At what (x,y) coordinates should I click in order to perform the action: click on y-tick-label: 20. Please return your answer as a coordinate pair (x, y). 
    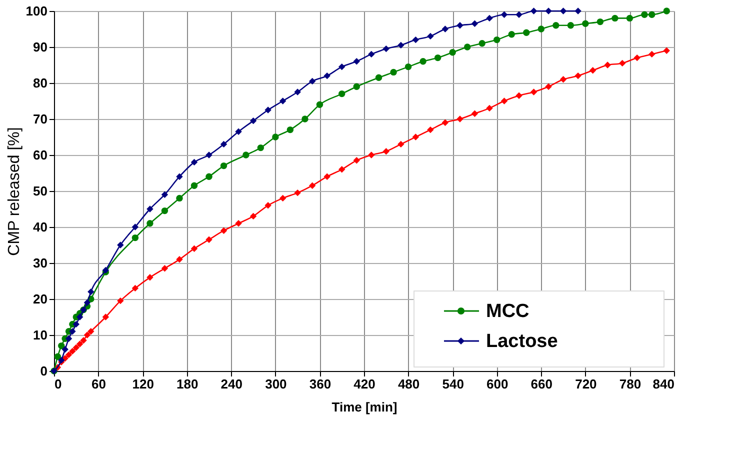
    Looking at the image, I should click on (40, 299).